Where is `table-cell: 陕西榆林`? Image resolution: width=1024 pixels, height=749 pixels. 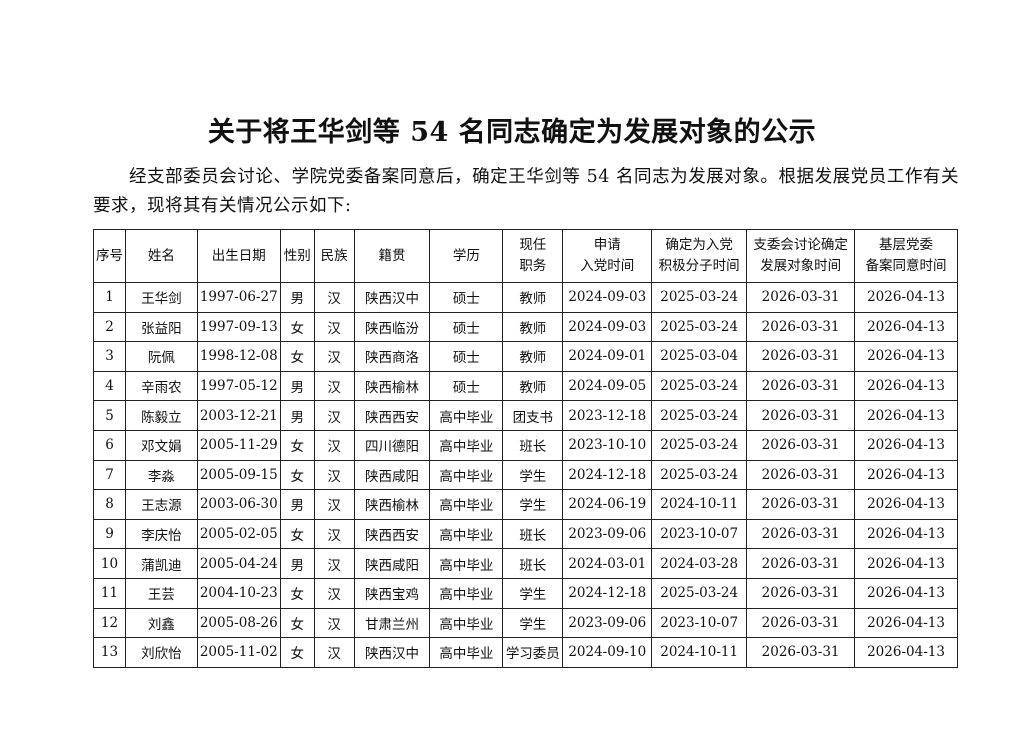 table-cell: 陕西榆林 is located at coordinates (392, 386).